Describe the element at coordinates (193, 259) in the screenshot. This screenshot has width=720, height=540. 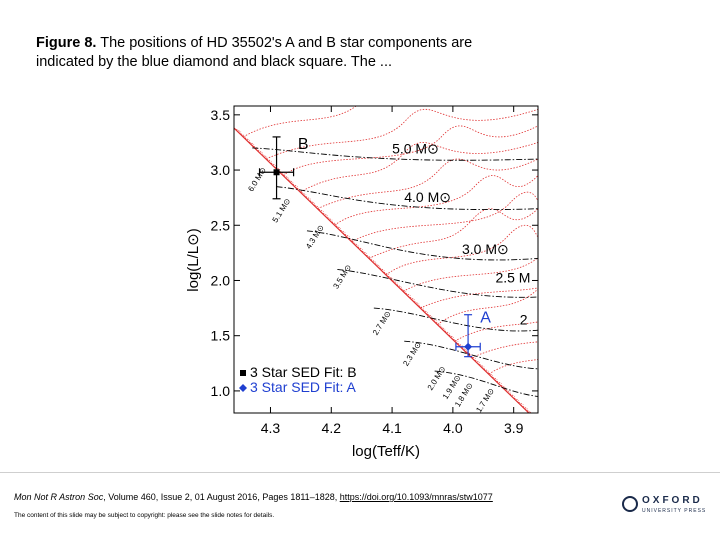
I see `y-axis-label: log(L/L⊙)` at that location.